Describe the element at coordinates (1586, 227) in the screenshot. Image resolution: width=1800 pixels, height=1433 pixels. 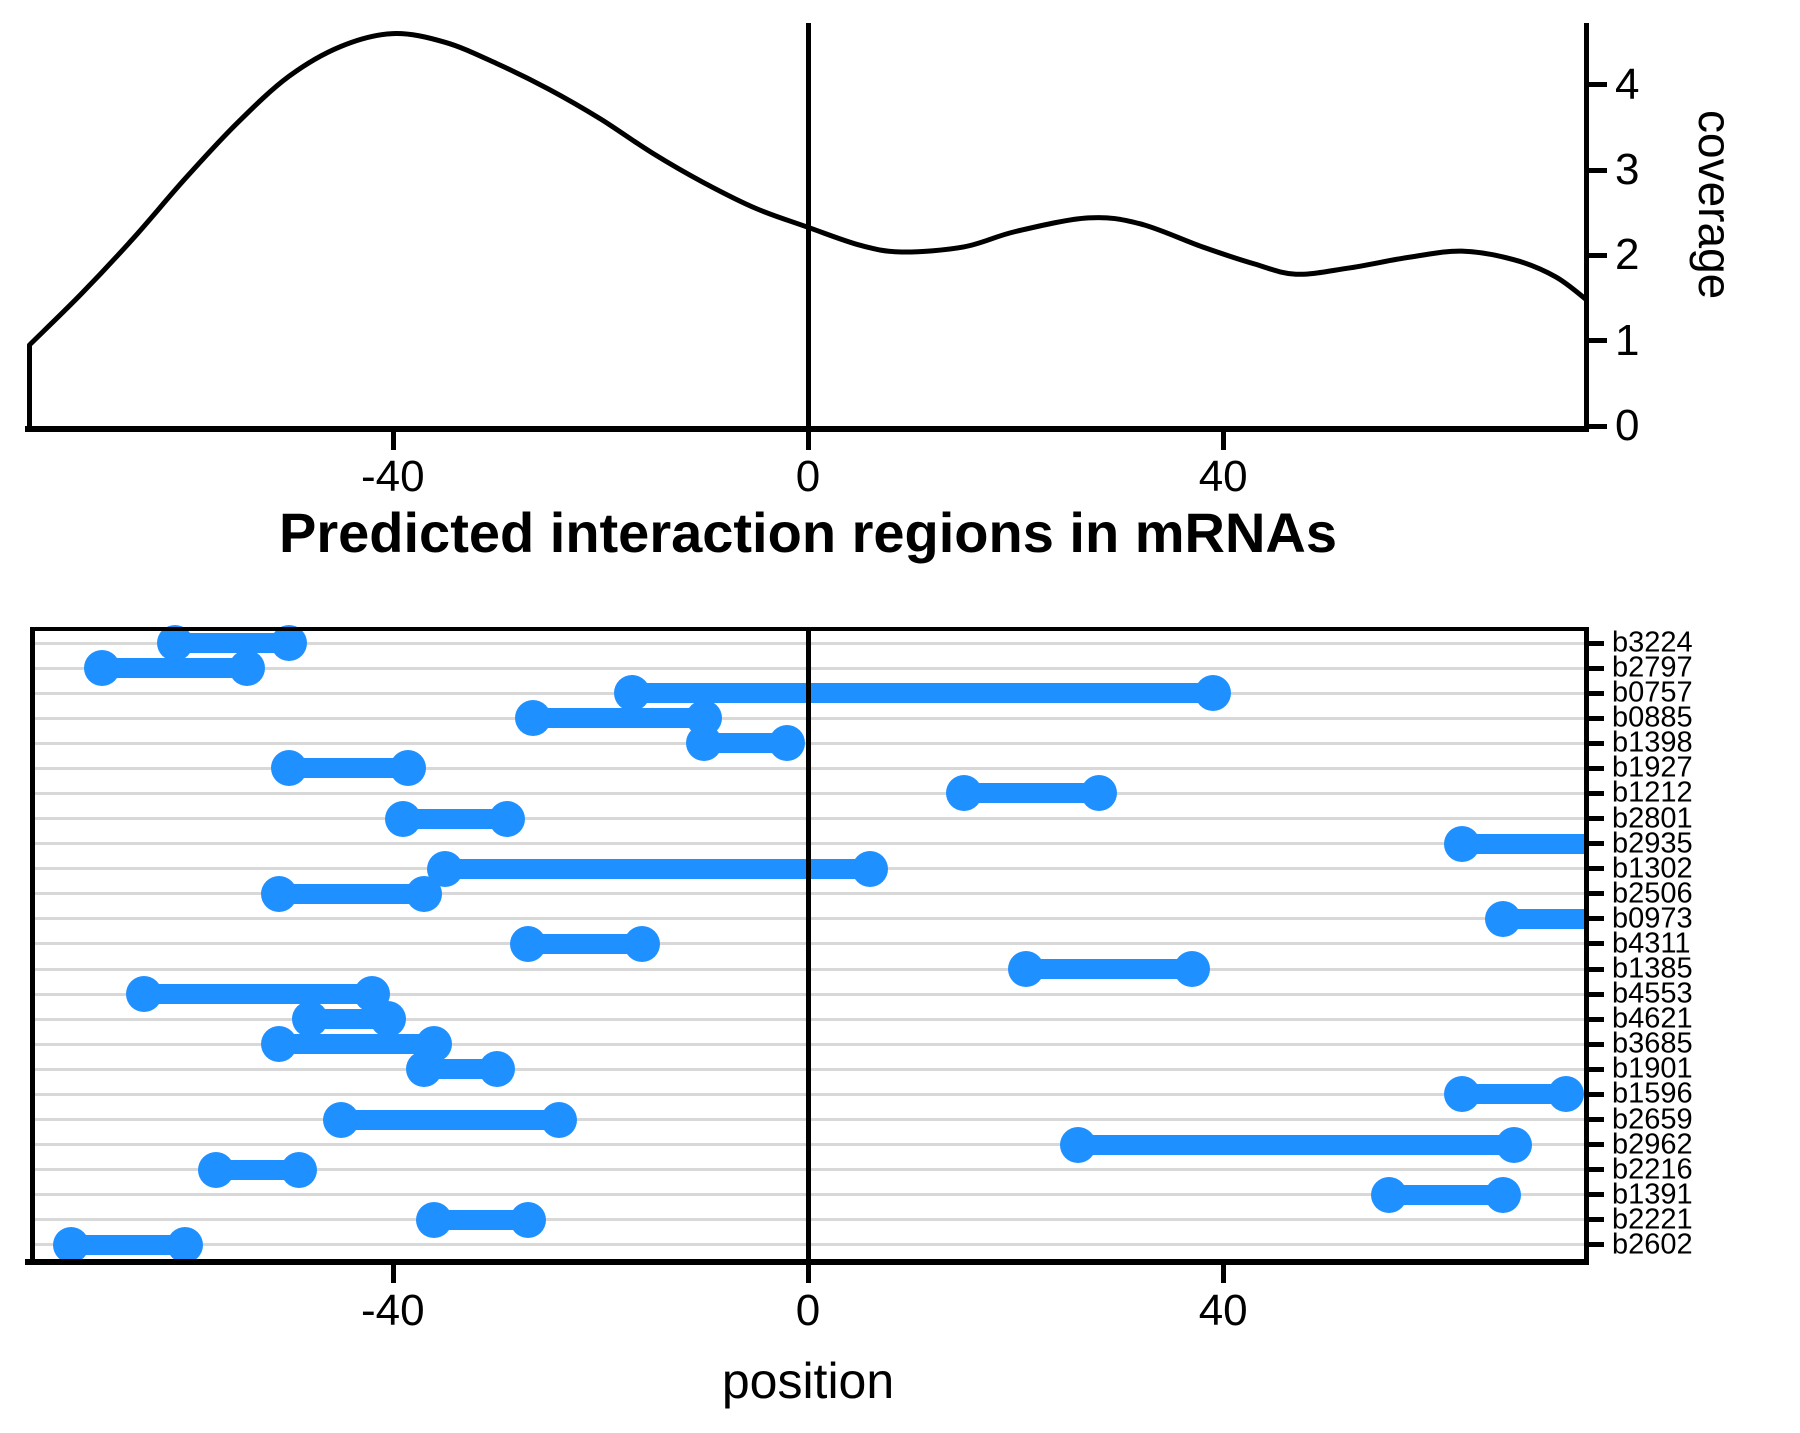
I see `top-panel-right-axis` at that location.